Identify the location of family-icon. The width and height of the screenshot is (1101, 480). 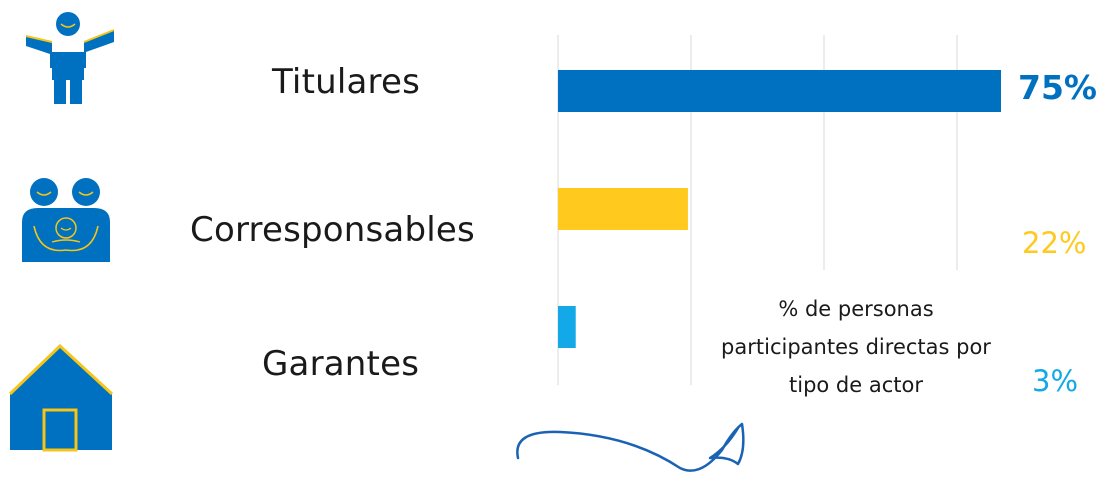
(66, 220).